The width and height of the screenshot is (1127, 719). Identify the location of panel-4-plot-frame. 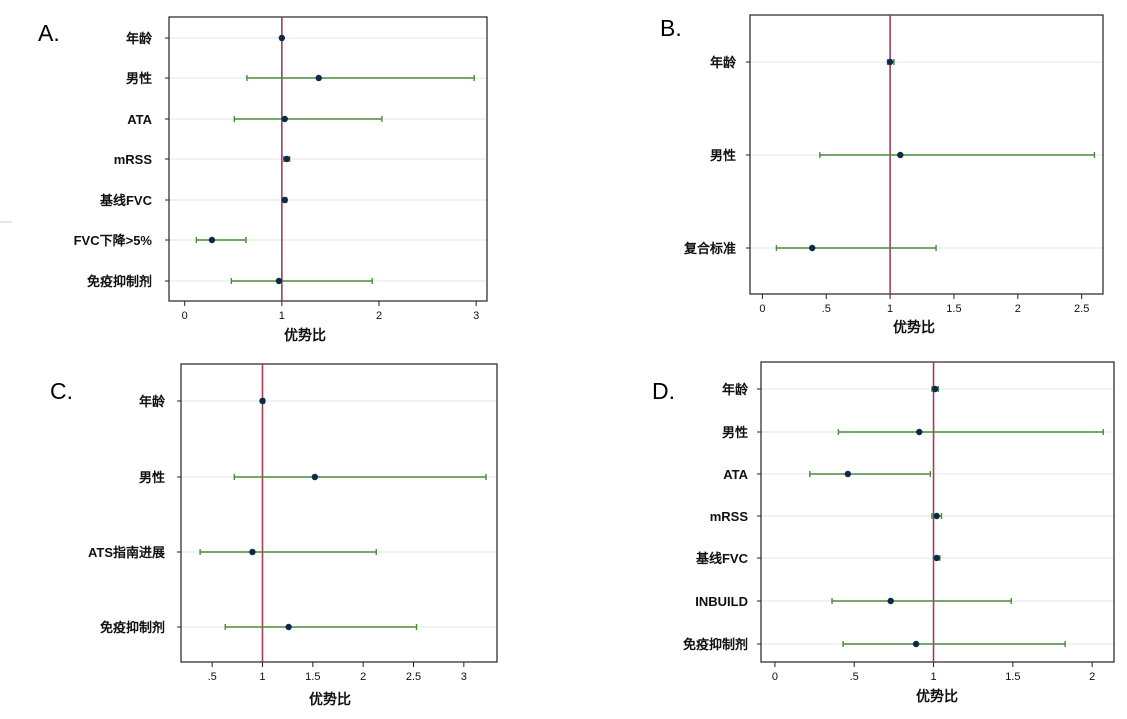
(937, 512).